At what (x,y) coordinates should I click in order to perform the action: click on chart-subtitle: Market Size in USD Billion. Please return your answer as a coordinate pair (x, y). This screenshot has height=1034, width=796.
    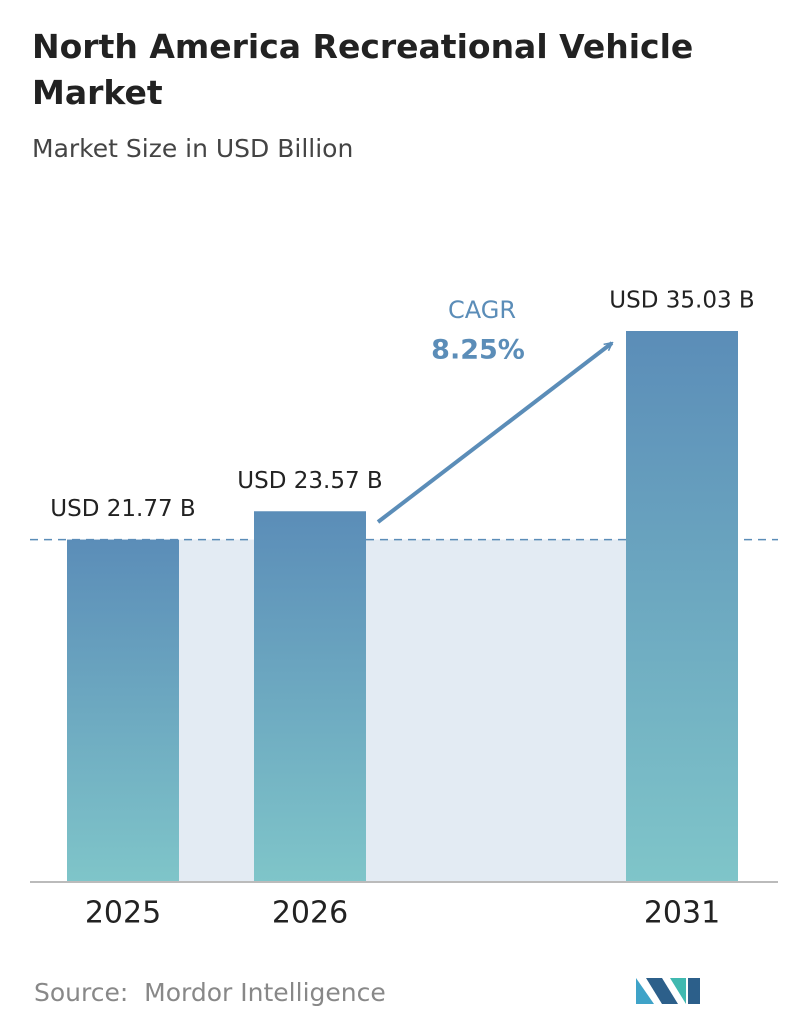
    Looking at the image, I should click on (193, 148).